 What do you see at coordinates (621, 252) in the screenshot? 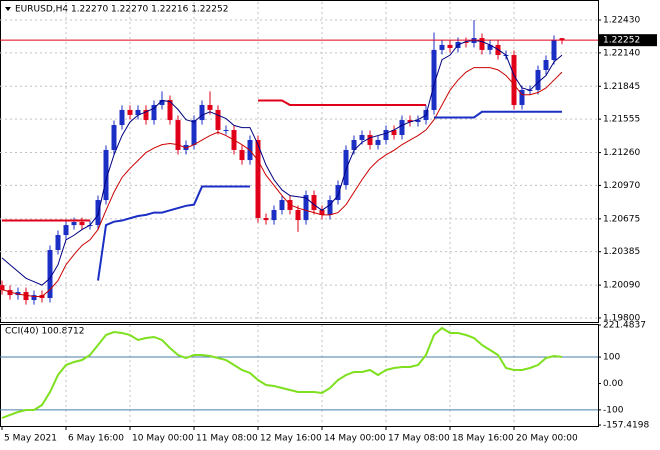
I see `y-tick-label: 1.20385` at bounding box center [621, 252].